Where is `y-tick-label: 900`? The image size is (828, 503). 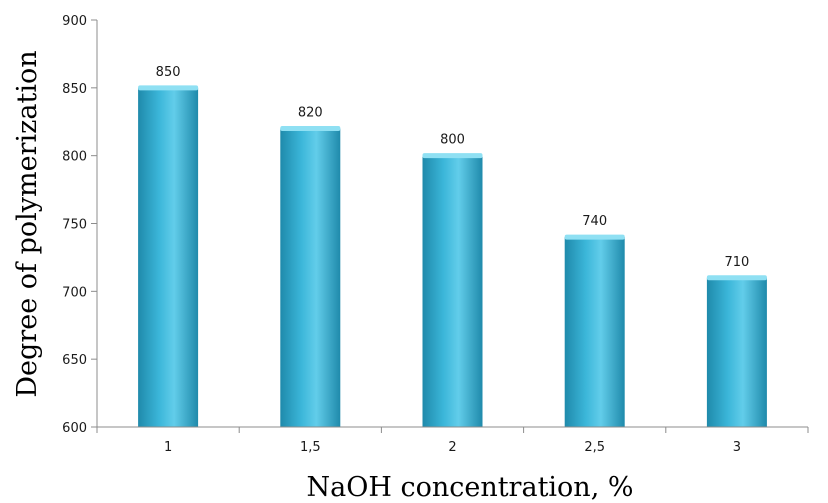
y-tick-label: 900 is located at coordinates (74, 21).